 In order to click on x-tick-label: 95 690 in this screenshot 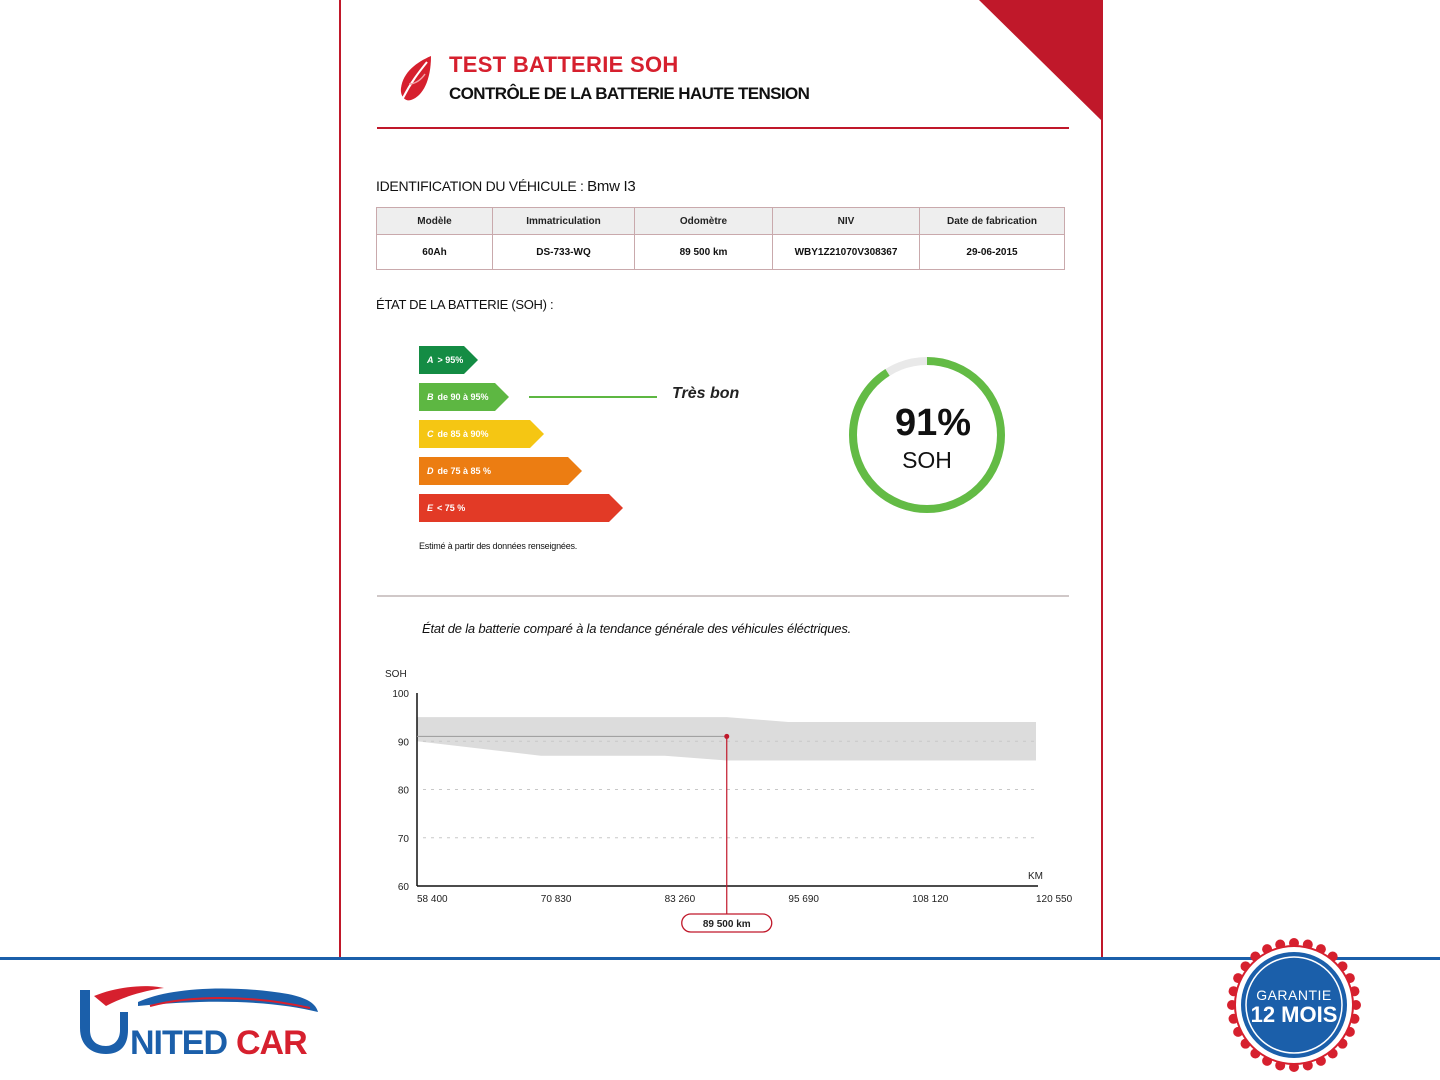, I will do `click(803, 899)`.